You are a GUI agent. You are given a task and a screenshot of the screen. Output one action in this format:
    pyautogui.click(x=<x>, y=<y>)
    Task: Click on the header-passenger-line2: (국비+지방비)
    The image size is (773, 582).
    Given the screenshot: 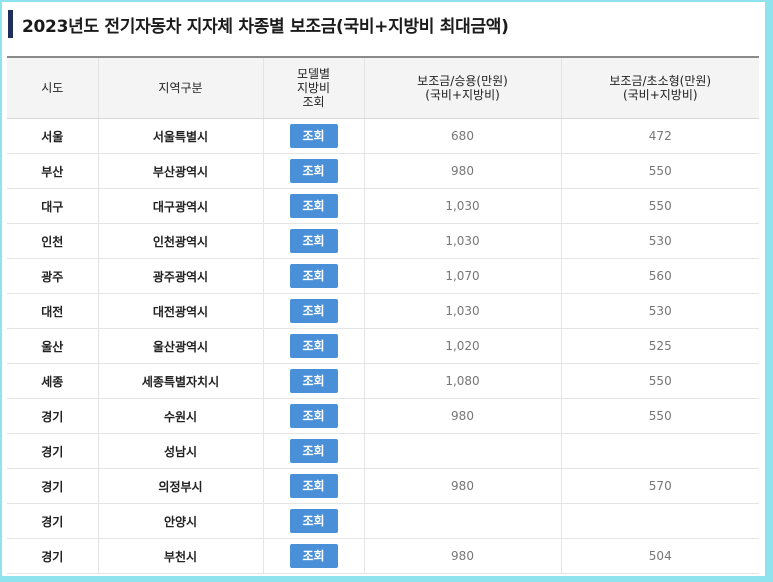 What is the action you would take?
    pyautogui.click(x=462, y=95)
    